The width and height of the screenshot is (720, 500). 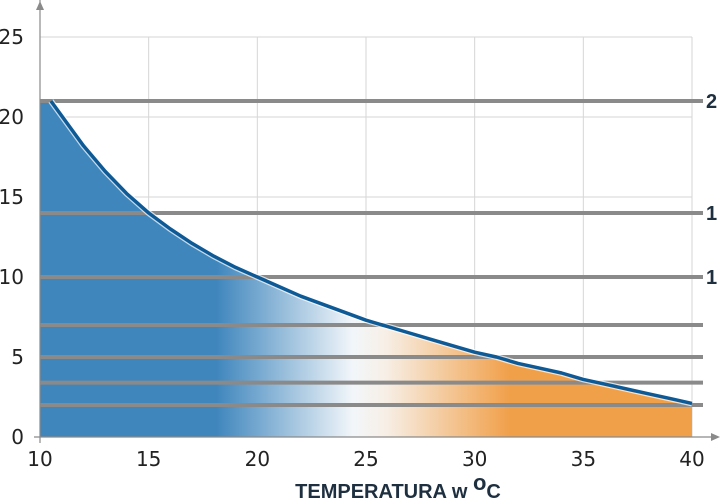 What do you see at coordinates (12, 277) in the screenshot?
I see `y-tick-label-10: 10` at bounding box center [12, 277].